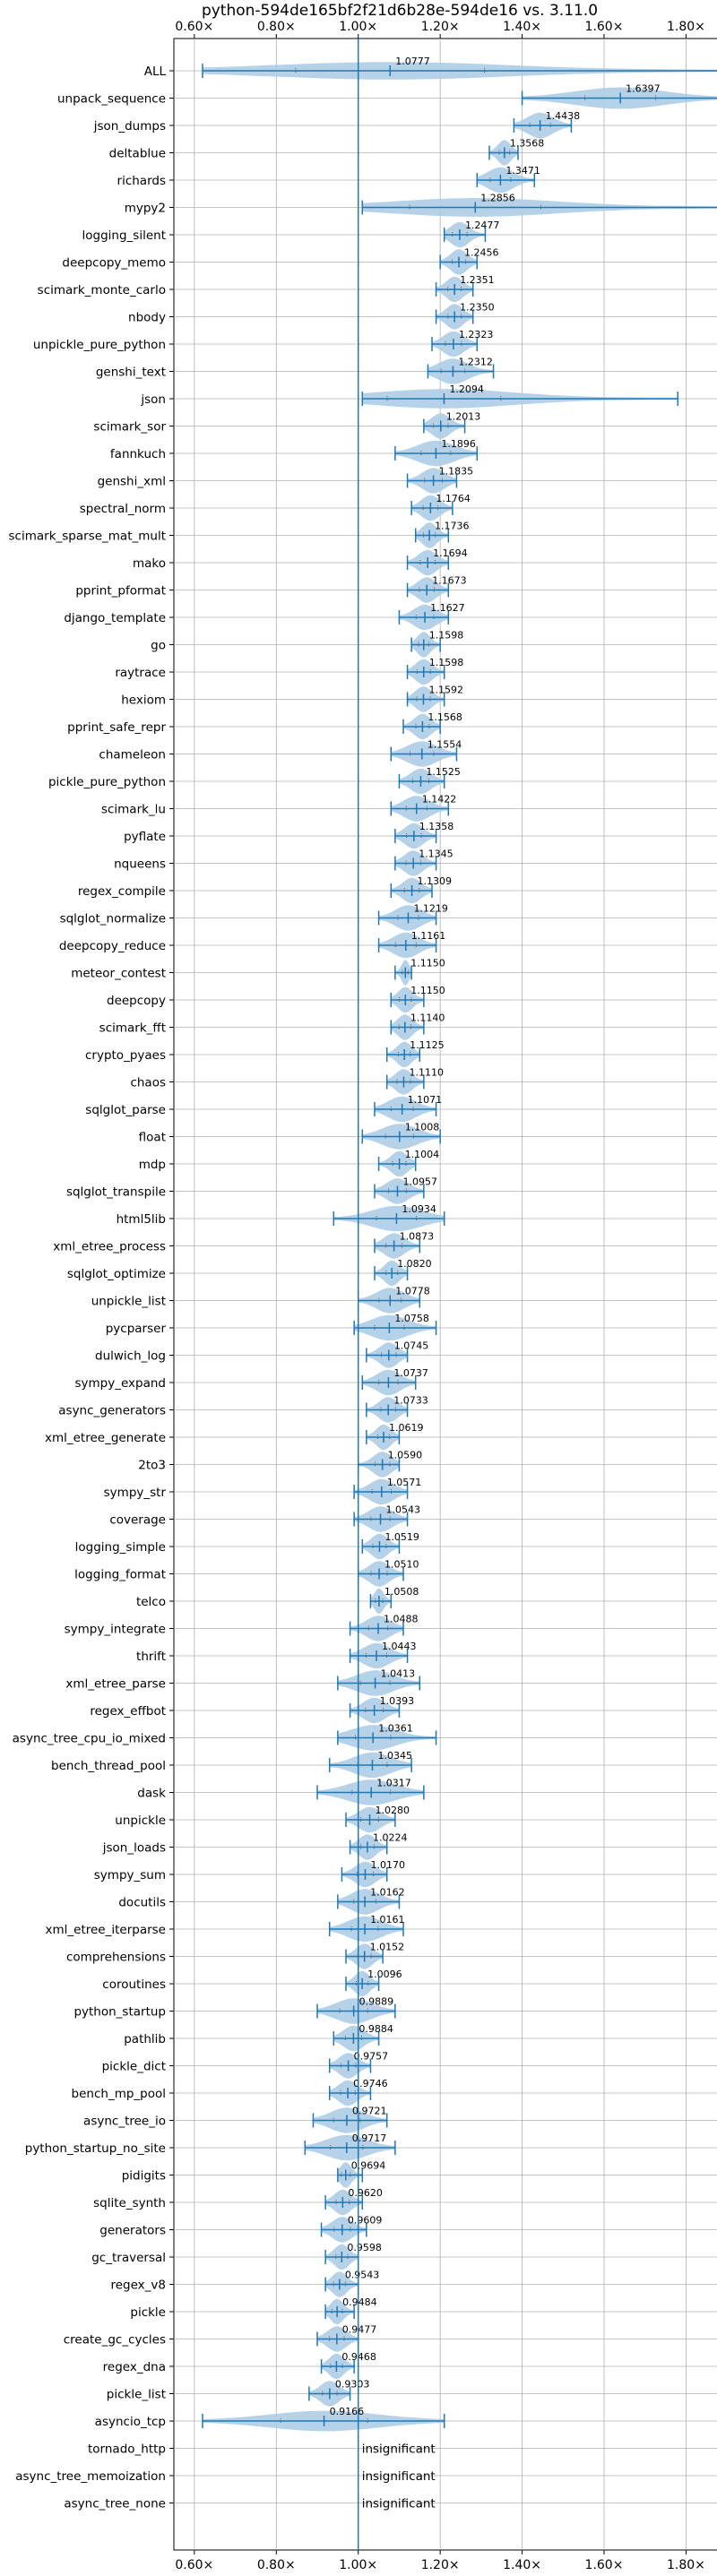 Image resolution: width=717 pixels, height=2576 pixels. I want to click on category-label: xml_etree_iterparse, so click(106, 1930).